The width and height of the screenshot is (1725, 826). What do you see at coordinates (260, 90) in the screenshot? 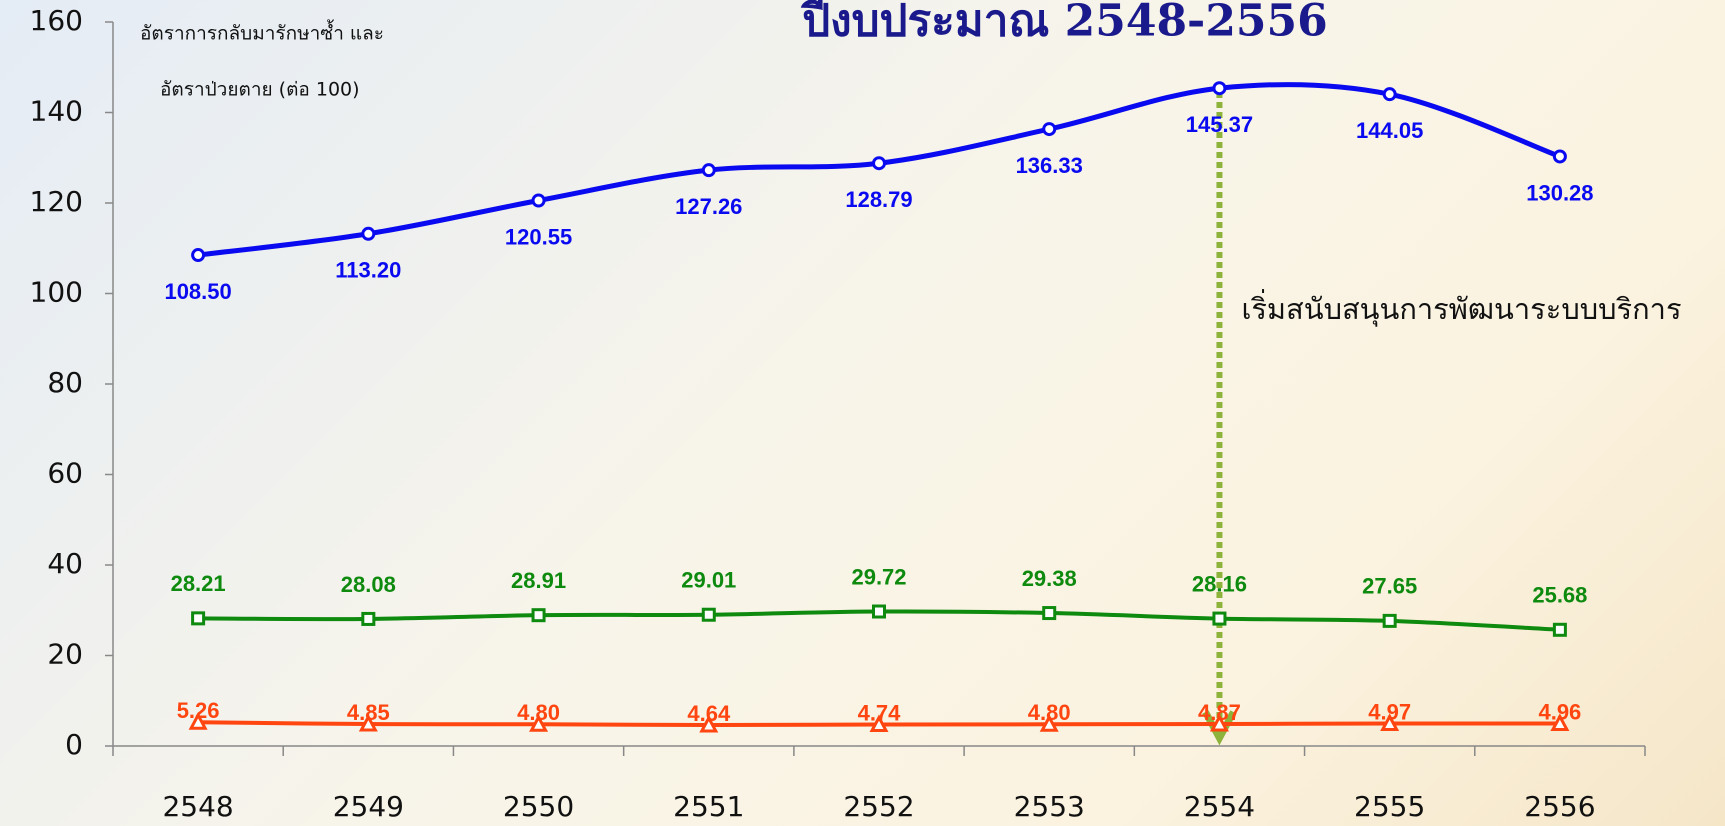
I see `y-axis-label: อัตราป่วยตาย (ต่อ 100)` at bounding box center [260, 90].